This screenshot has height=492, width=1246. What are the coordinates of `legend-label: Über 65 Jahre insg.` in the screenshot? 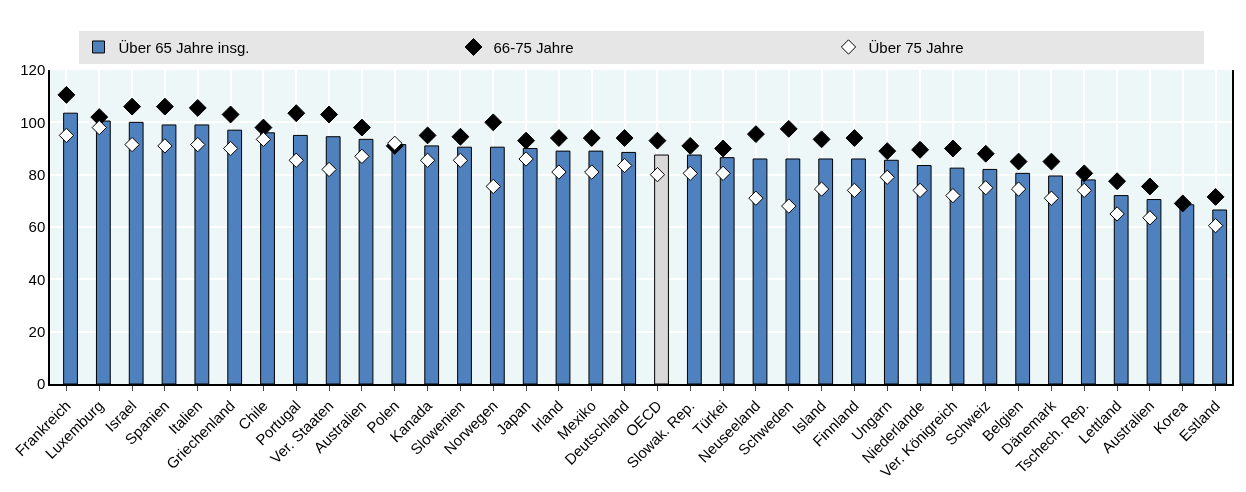 It's located at (184, 47).